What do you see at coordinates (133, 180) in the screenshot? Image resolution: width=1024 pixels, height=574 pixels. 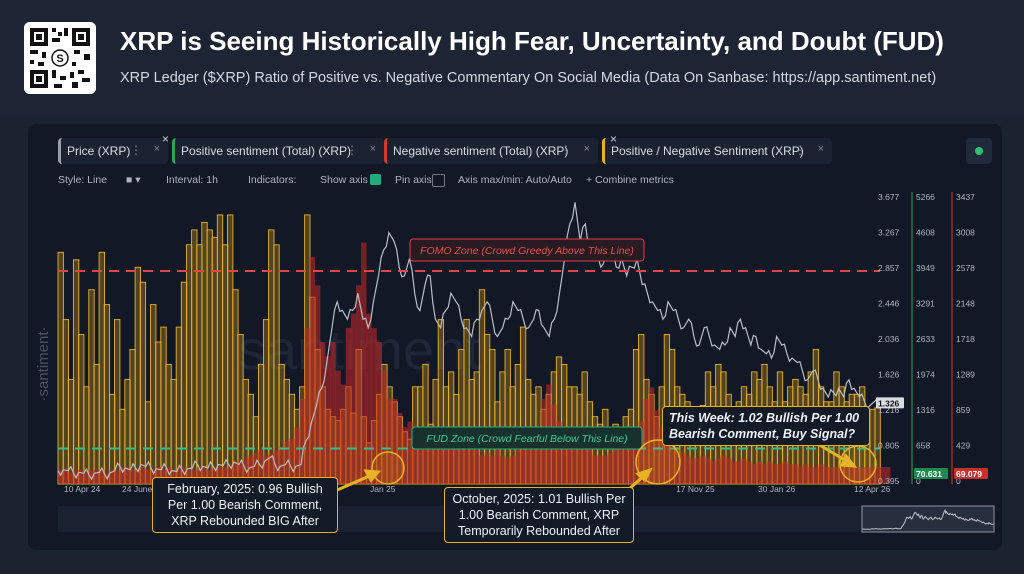 I see `color-swatch-icon: ■ ▾` at bounding box center [133, 180].